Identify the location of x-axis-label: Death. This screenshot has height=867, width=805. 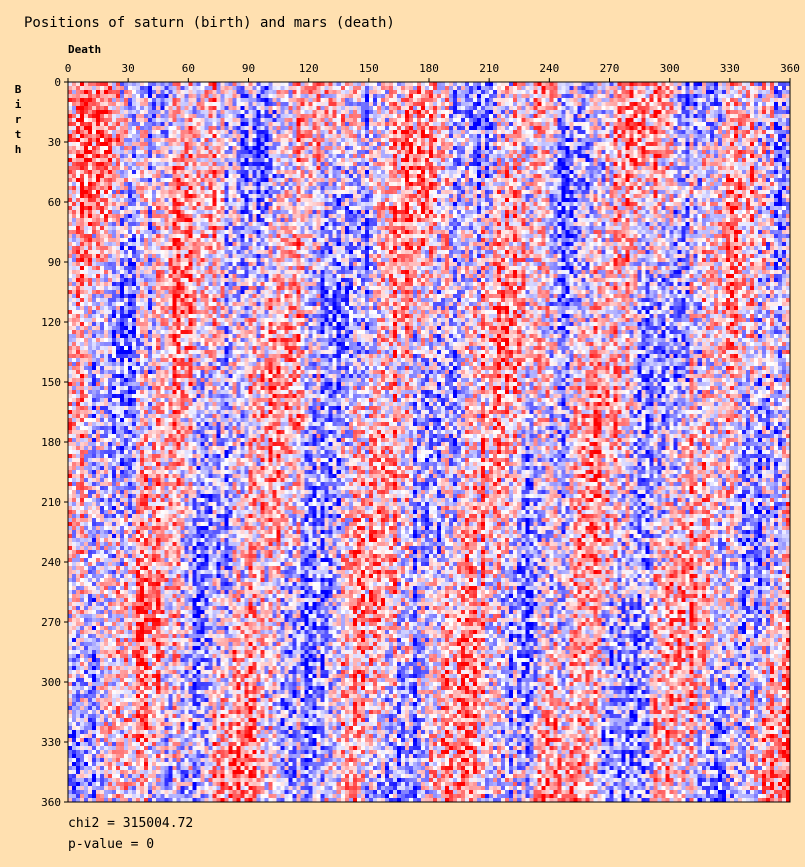
(84, 49).